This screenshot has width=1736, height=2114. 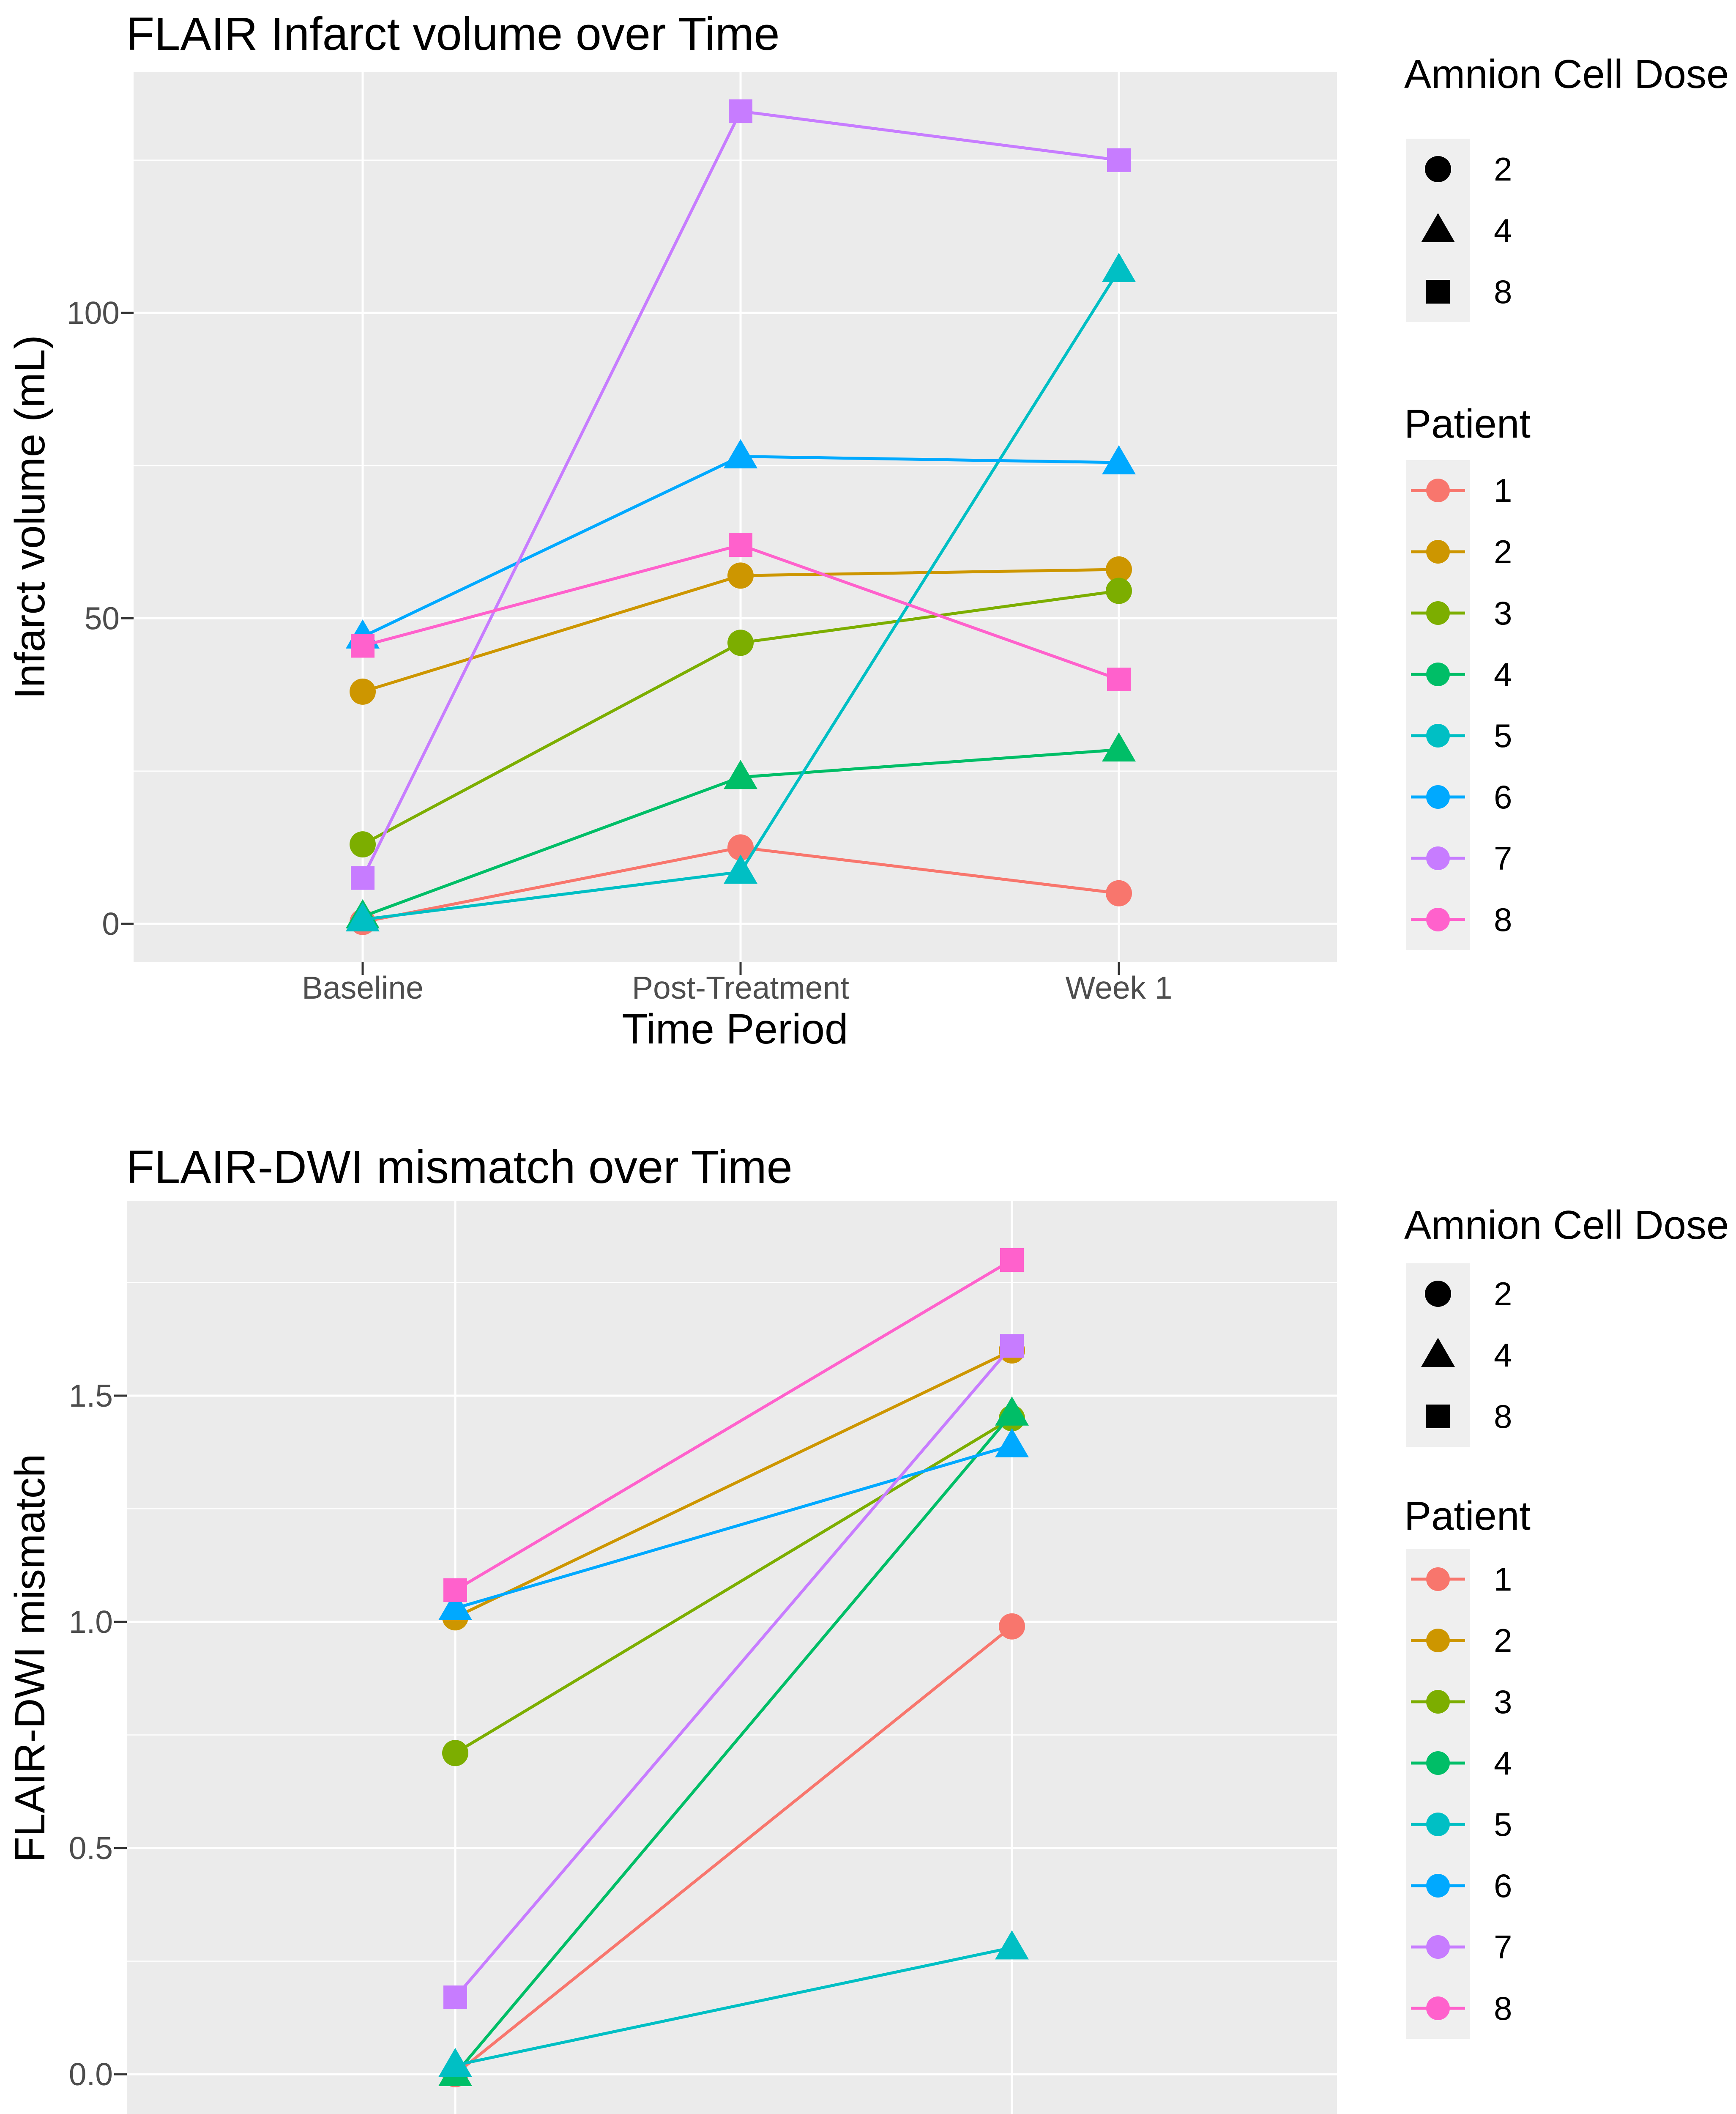 What do you see at coordinates (91, 2074) in the screenshot?
I see `y-tick-label: 0.0` at bounding box center [91, 2074].